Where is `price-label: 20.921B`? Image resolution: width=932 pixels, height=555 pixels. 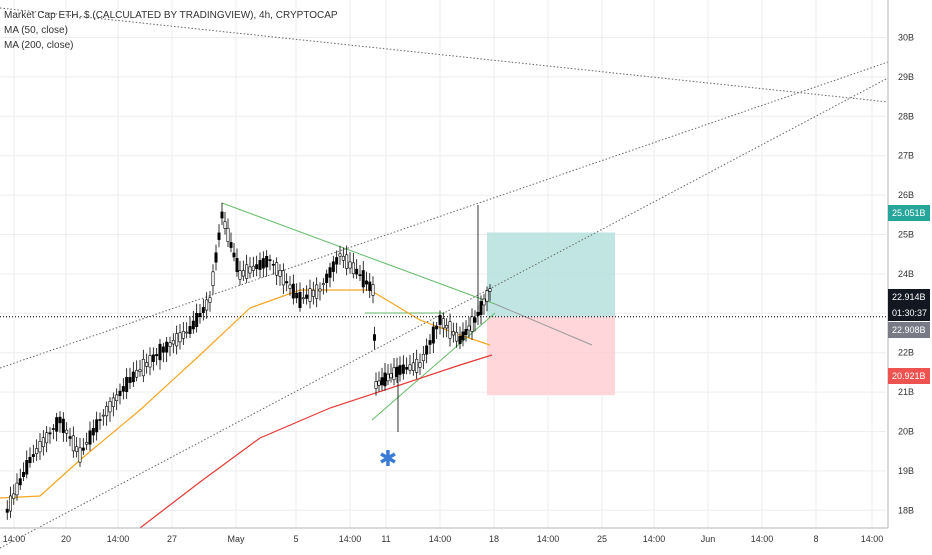 price-label: 20.921B is located at coordinates (909, 376).